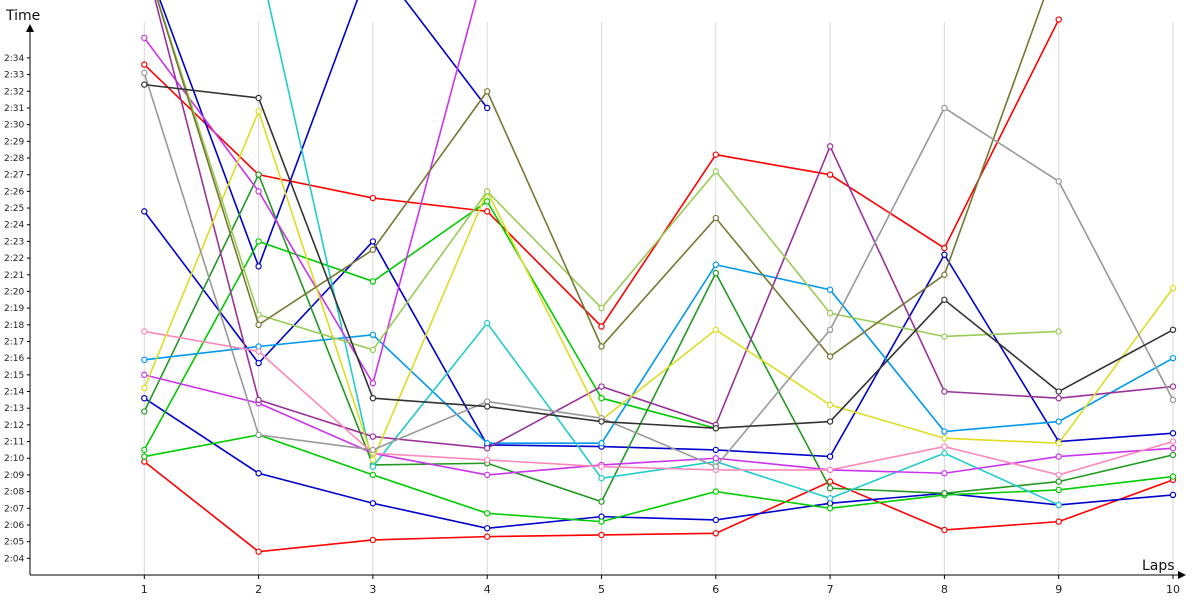  What do you see at coordinates (14, 409) in the screenshot?
I see `y-tick-label: 2:13` at bounding box center [14, 409].